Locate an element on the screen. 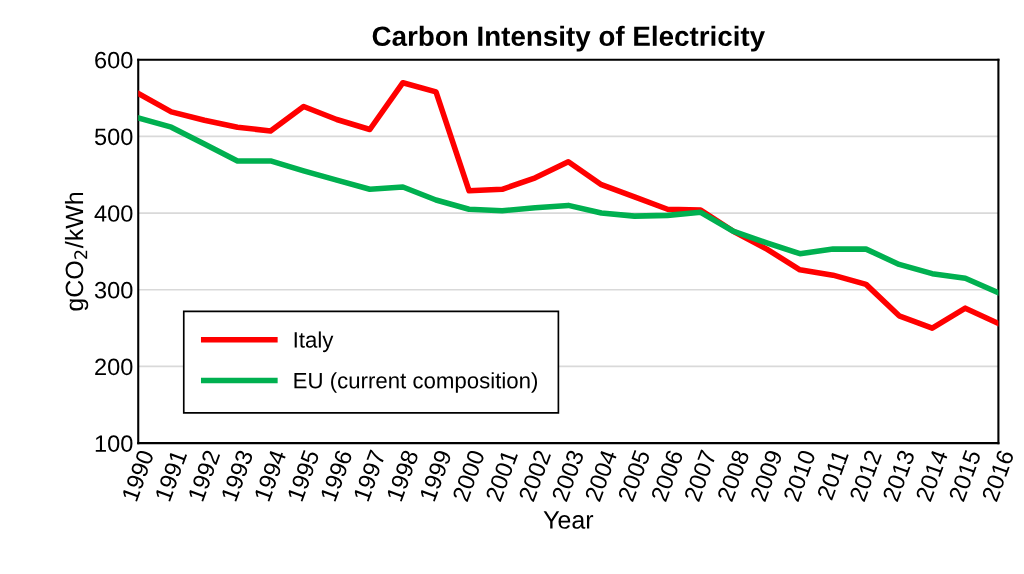 This screenshot has height=574, width=1024. y-tick-label: 200 is located at coordinates (114, 367).